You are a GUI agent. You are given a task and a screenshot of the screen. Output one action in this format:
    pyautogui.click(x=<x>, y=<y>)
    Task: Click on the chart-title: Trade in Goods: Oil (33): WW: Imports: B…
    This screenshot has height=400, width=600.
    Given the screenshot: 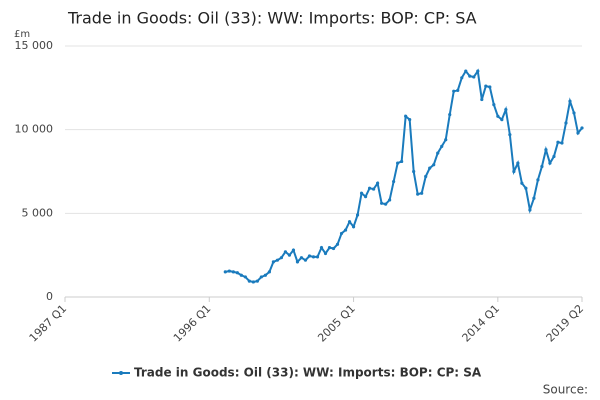 What is the action you would take?
    pyautogui.click(x=272, y=18)
    